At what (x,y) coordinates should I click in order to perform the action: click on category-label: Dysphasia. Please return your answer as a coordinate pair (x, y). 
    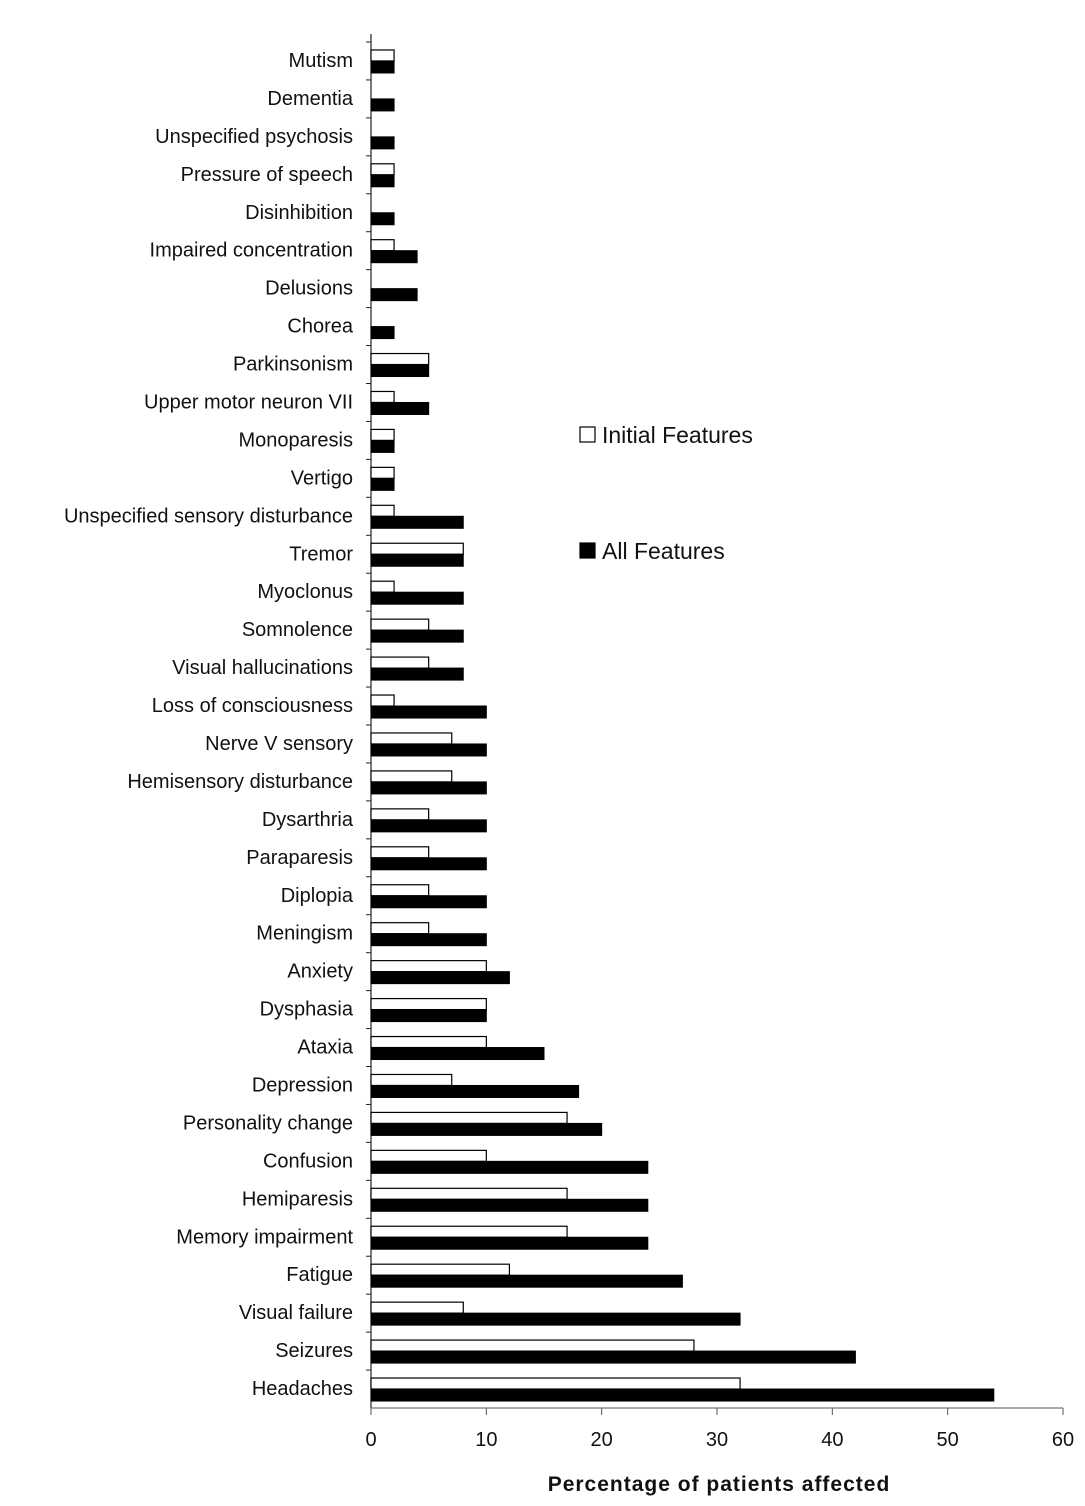
    Looking at the image, I should click on (307, 1010).